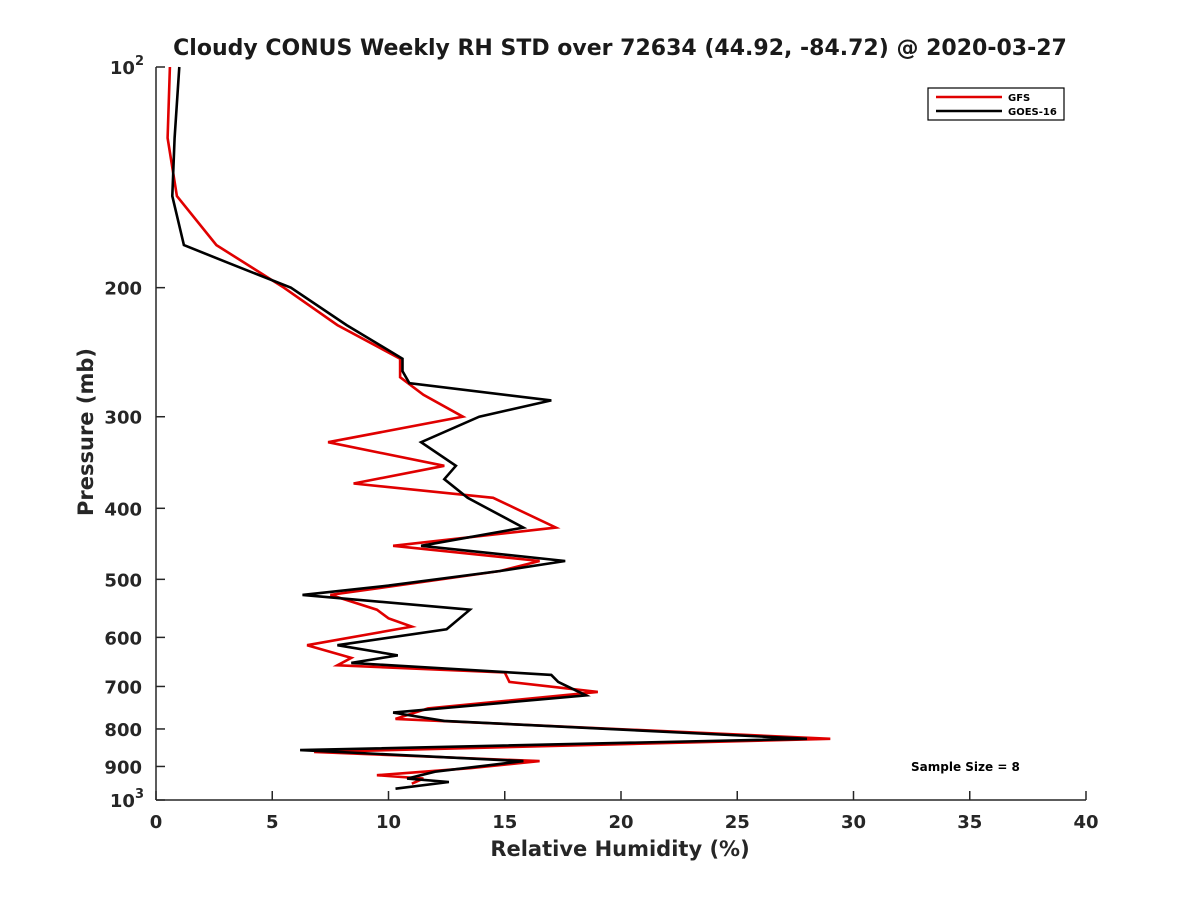 This screenshot has height=900, width=1200. What do you see at coordinates (504, 822) in the screenshot?
I see `x-tick-label: 15` at bounding box center [504, 822].